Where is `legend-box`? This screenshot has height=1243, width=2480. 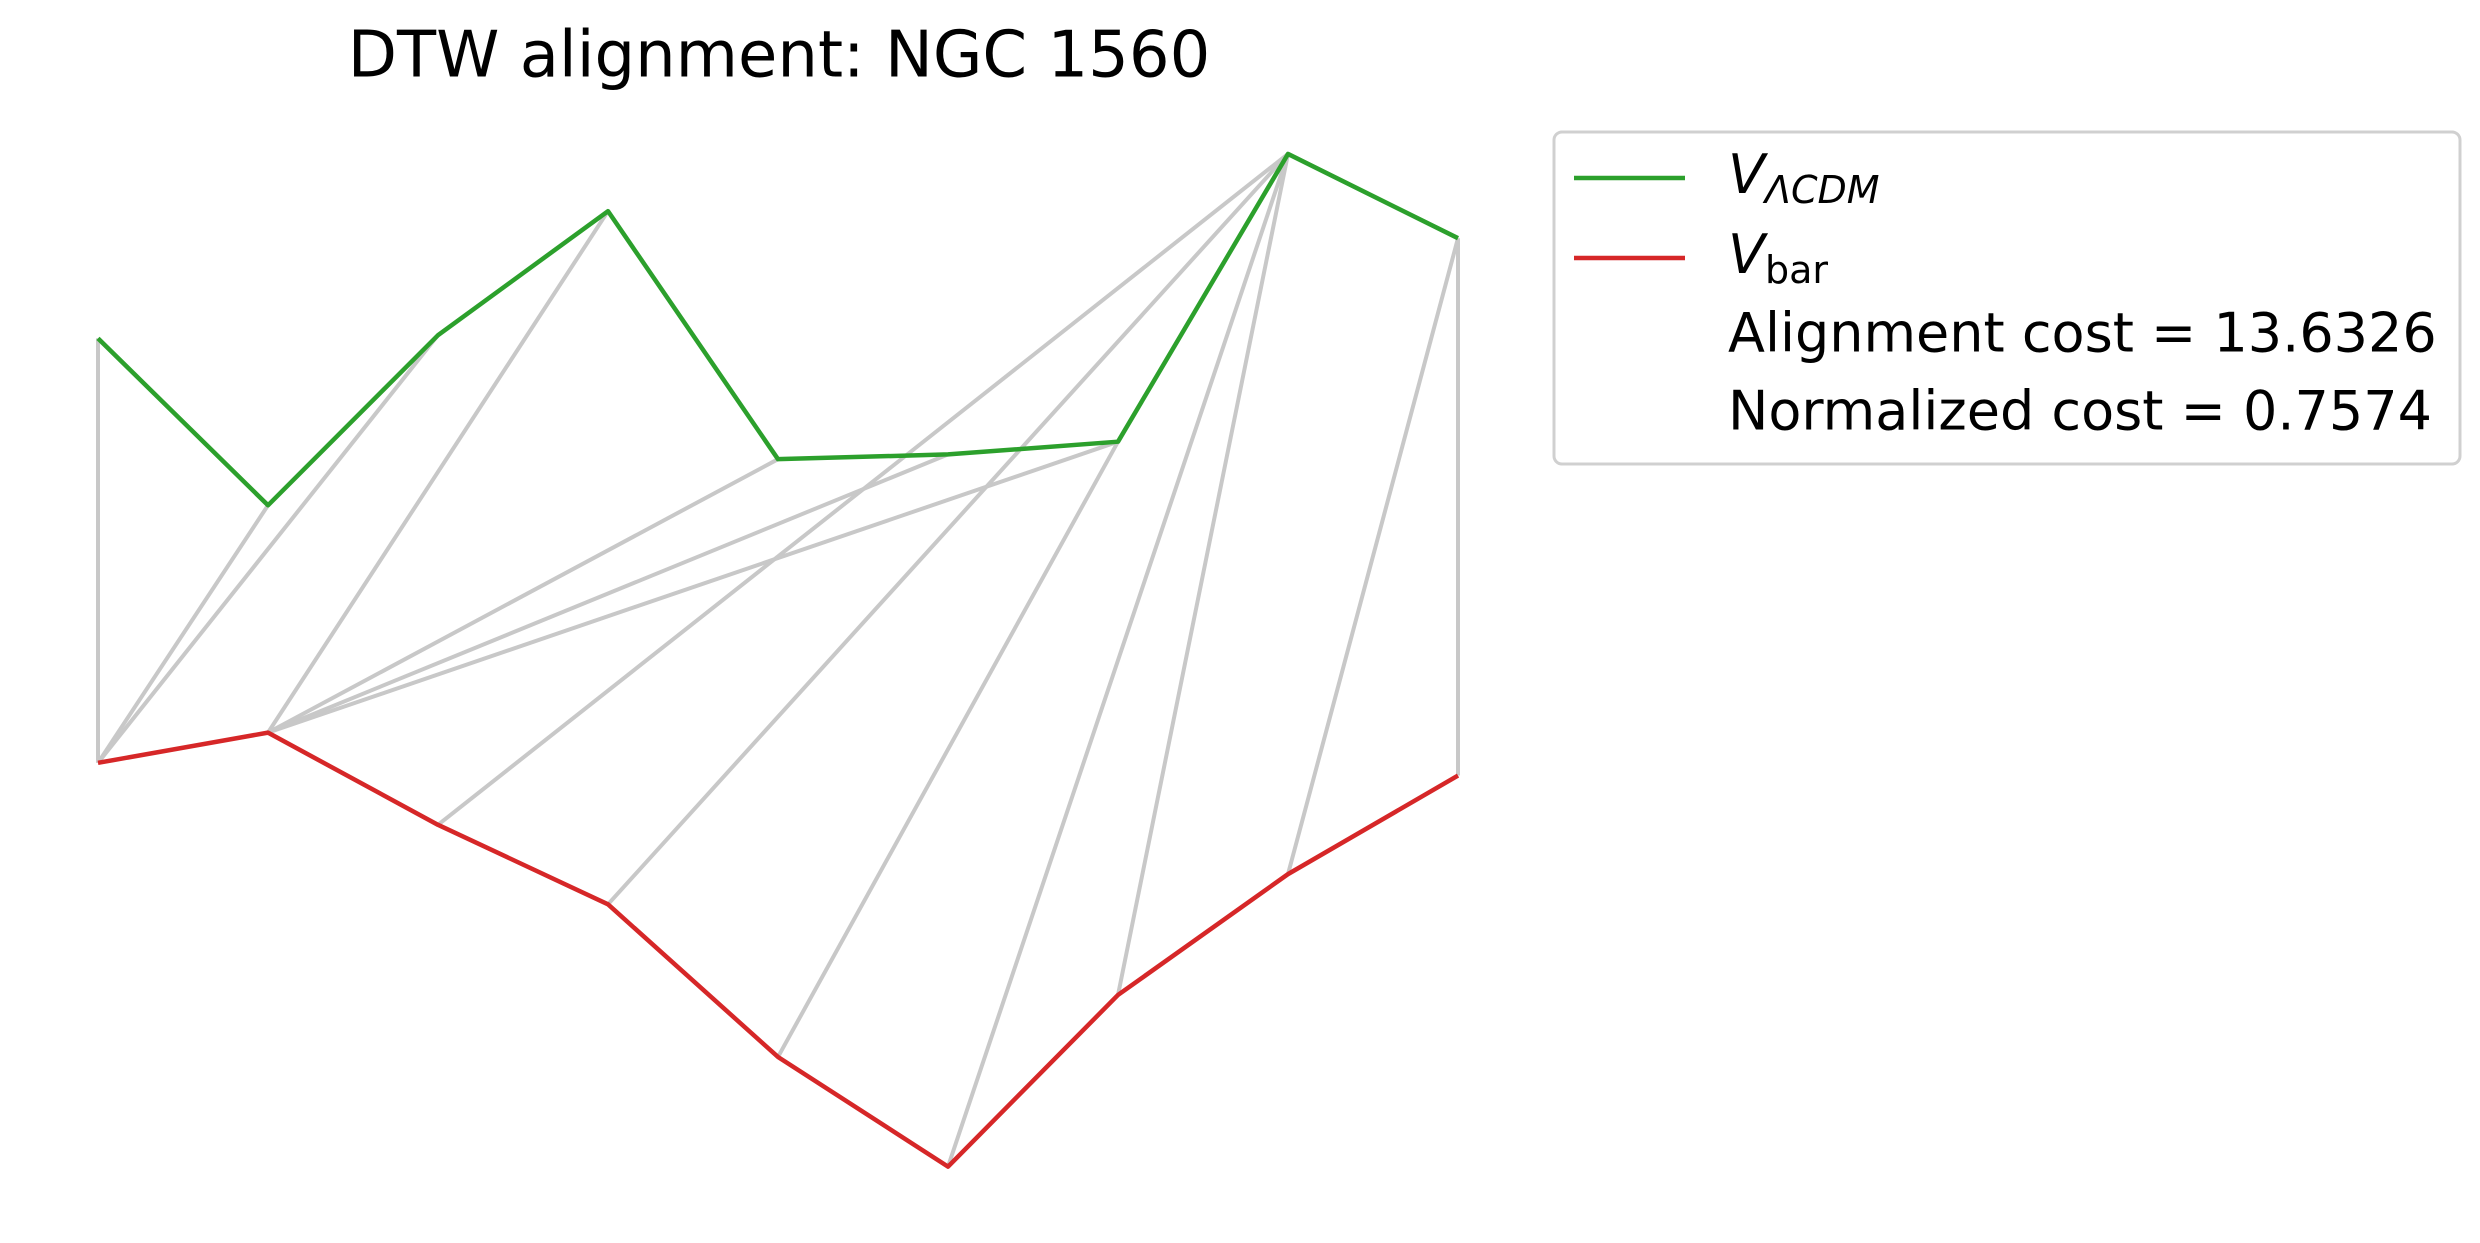 legend-box is located at coordinates (2007, 298).